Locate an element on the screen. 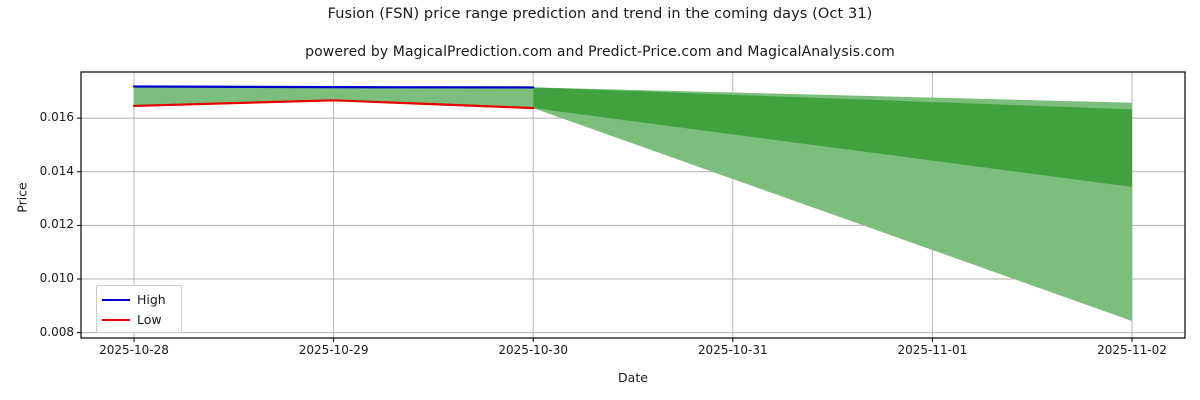 The image size is (1200, 400). series-line-high is located at coordinates (333, 87).